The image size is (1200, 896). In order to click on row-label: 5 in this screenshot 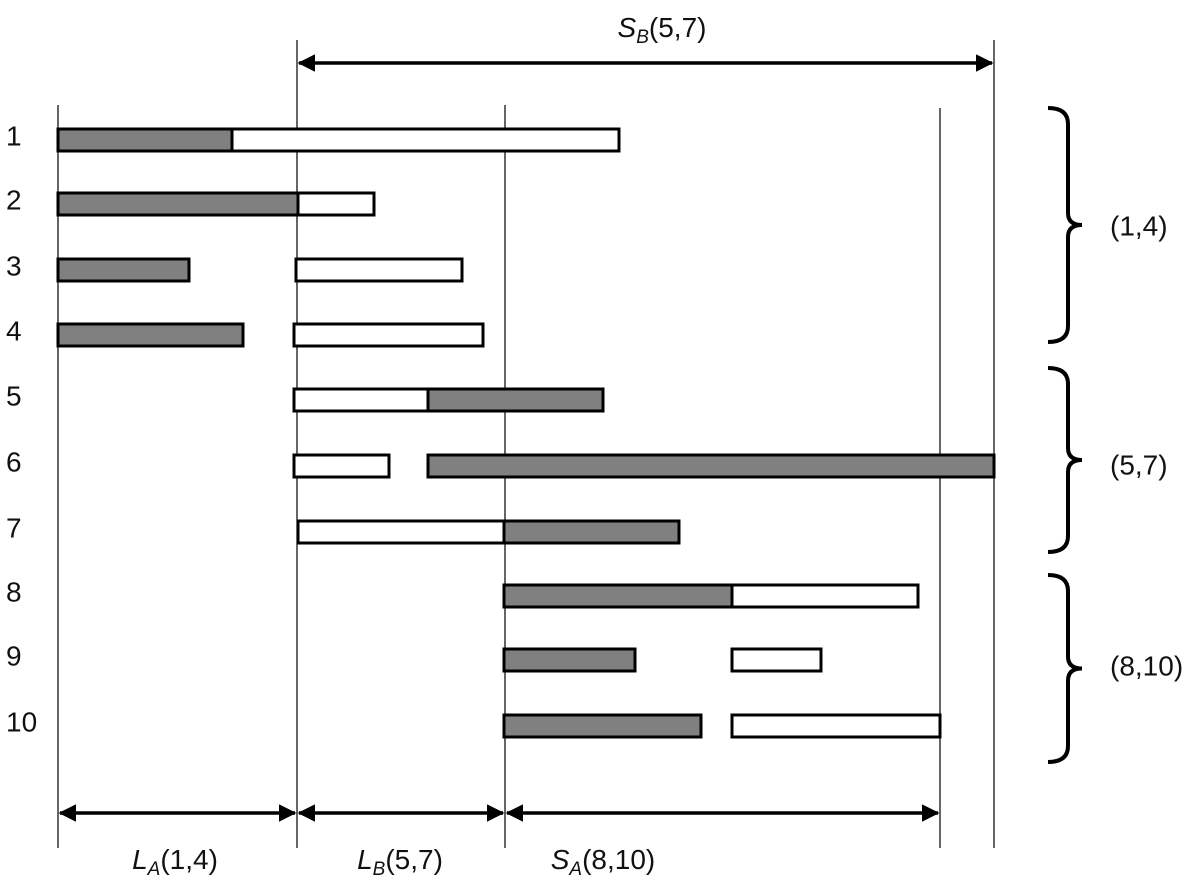, I will do `click(14, 395)`.